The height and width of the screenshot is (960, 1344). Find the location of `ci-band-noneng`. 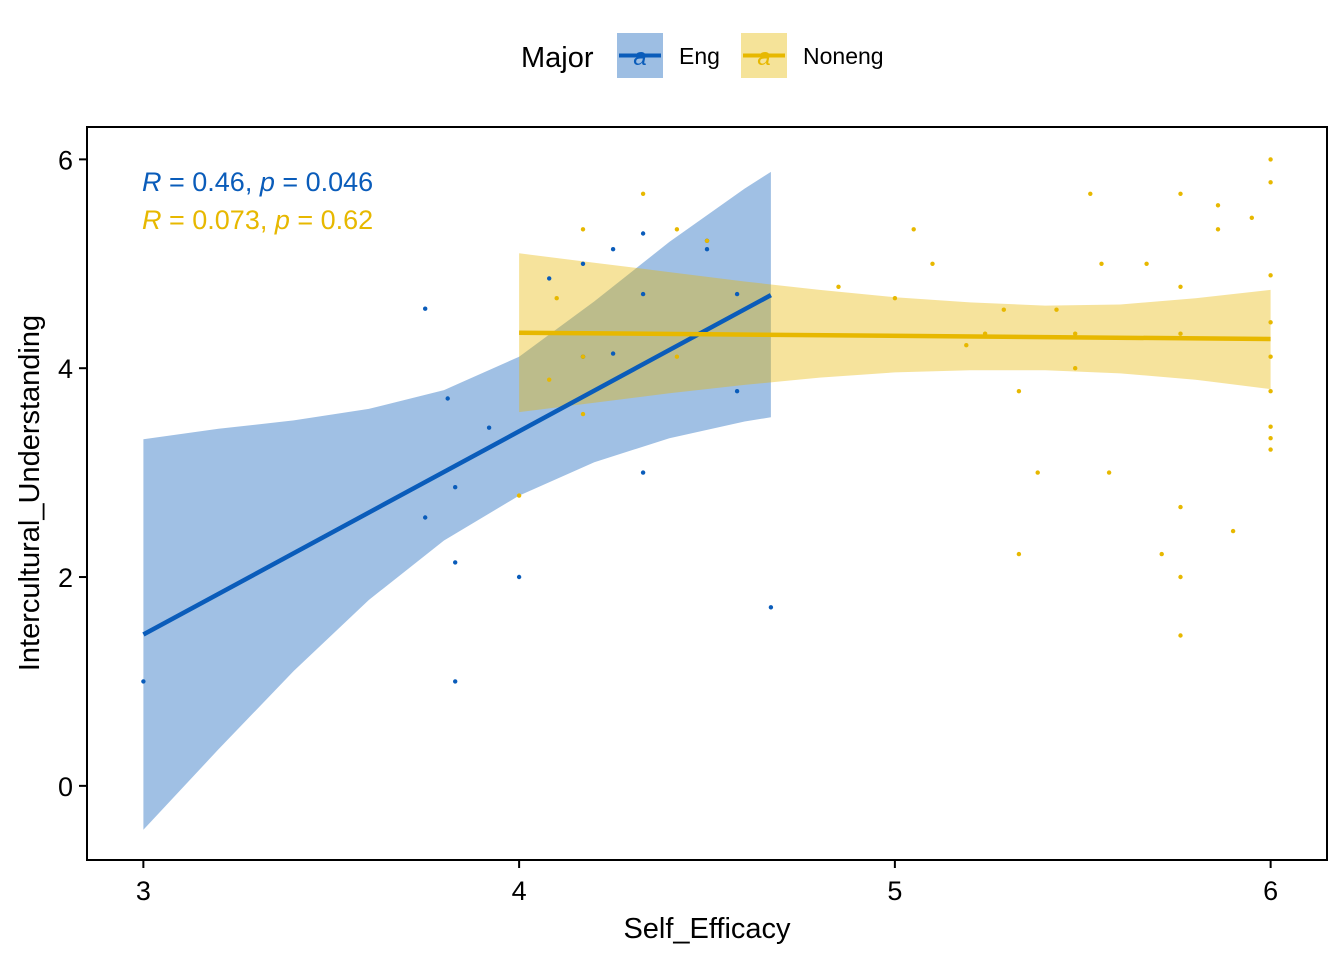

ci-band-noneng is located at coordinates (895, 333).